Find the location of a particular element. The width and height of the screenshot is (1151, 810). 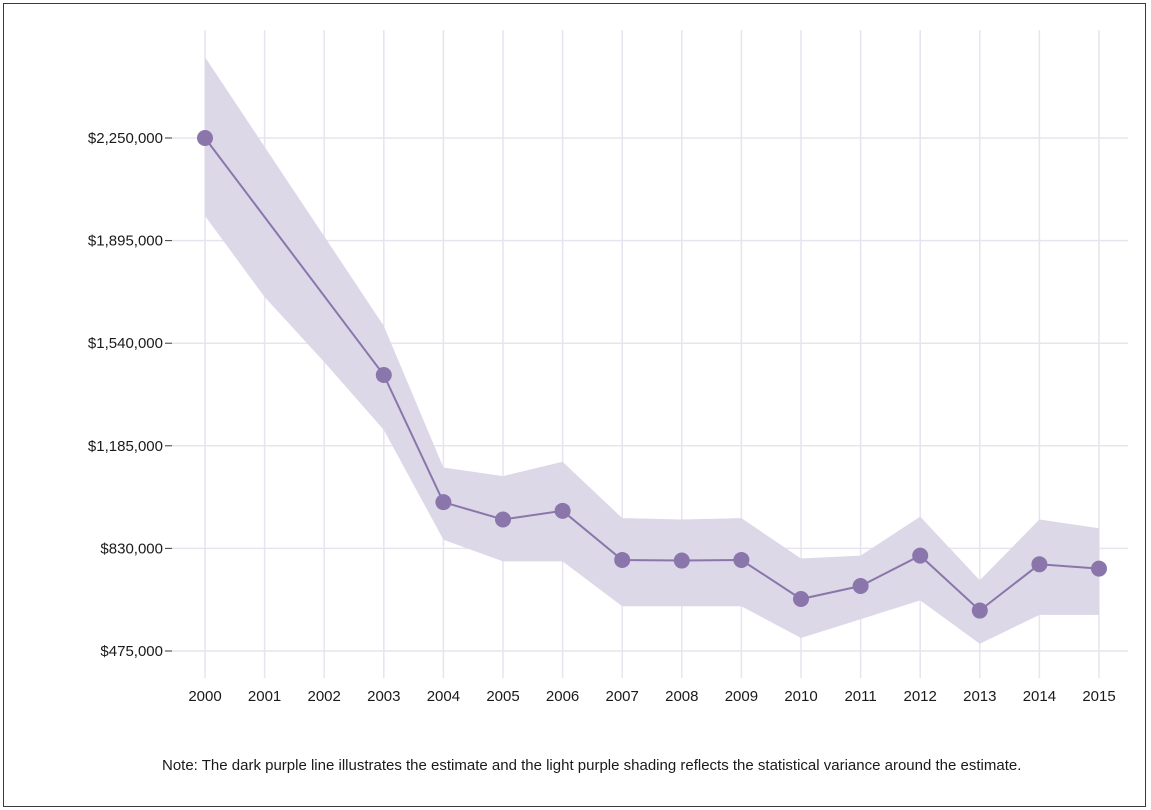

x-tick-label-2000: 2000 is located at coordinates (204, 696).